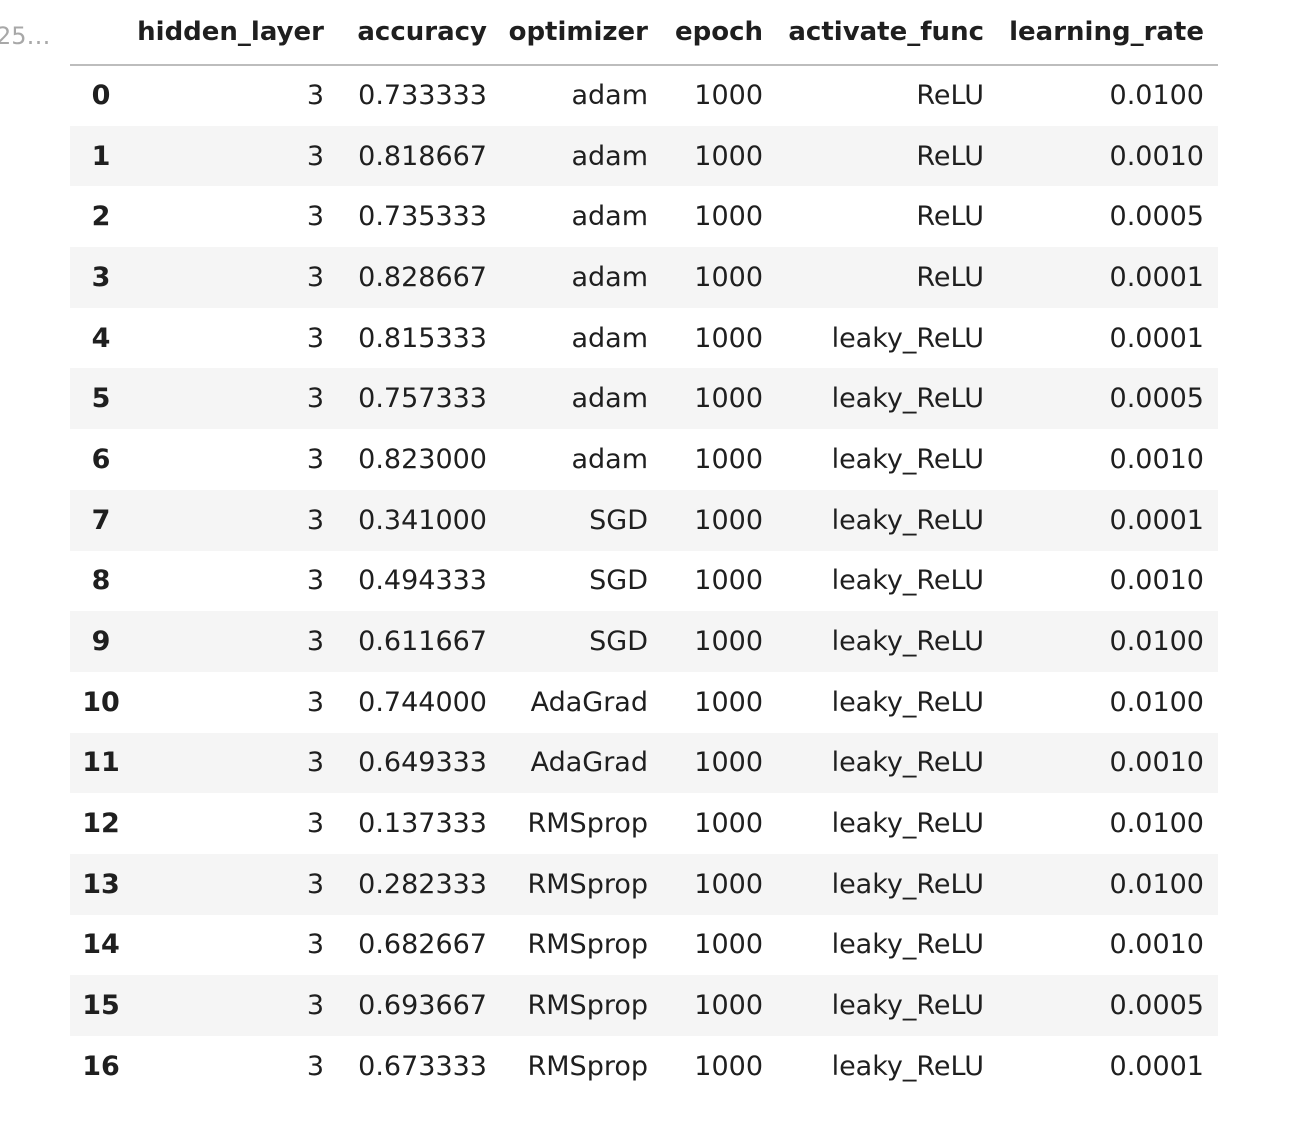  Describe the element at coordinates (422, 459) in the screenshot. I see `cell-accuracy: 0.823000` at that location.